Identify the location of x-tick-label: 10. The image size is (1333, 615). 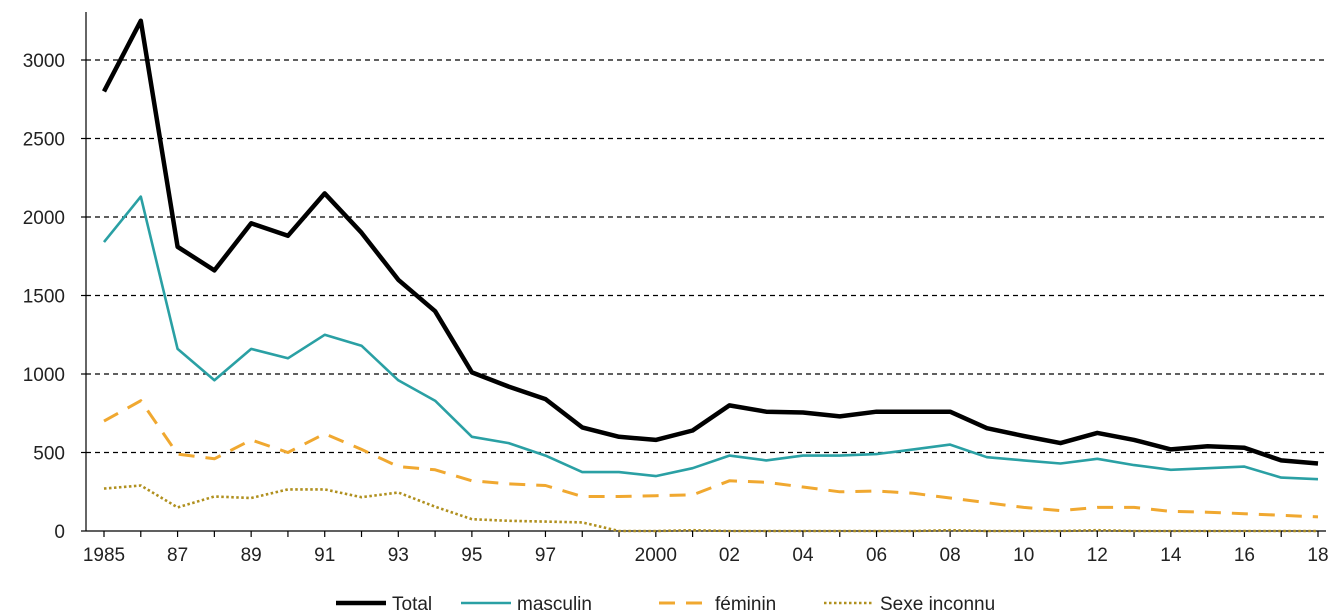
(1023, 555).